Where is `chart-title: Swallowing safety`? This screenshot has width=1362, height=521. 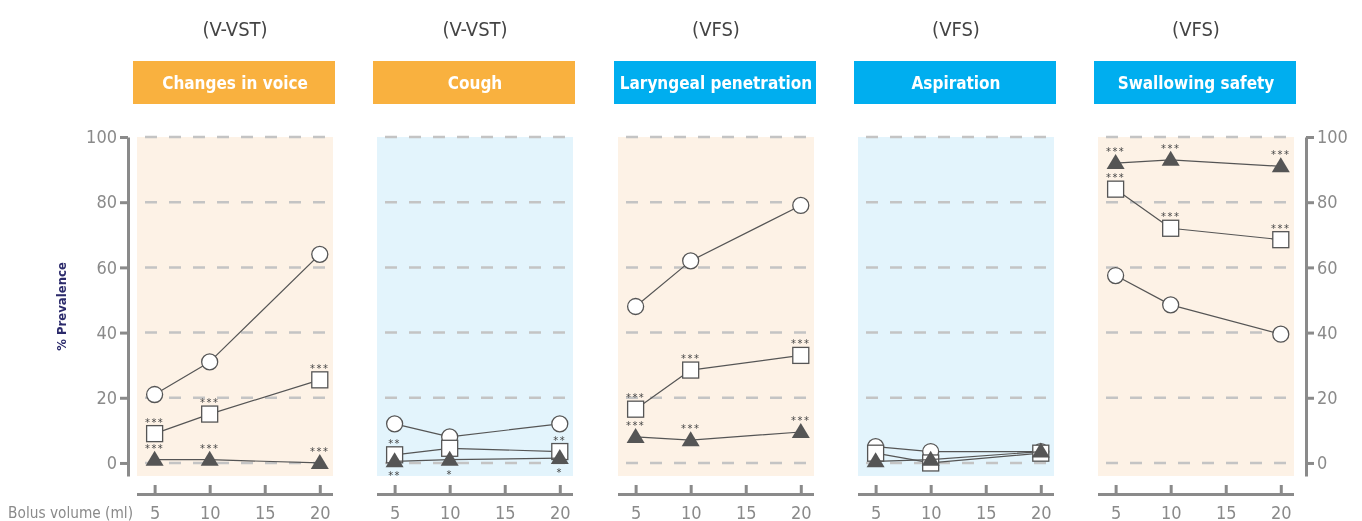 chart-title: Swallowing safety is located at coordinates (1196, 83).